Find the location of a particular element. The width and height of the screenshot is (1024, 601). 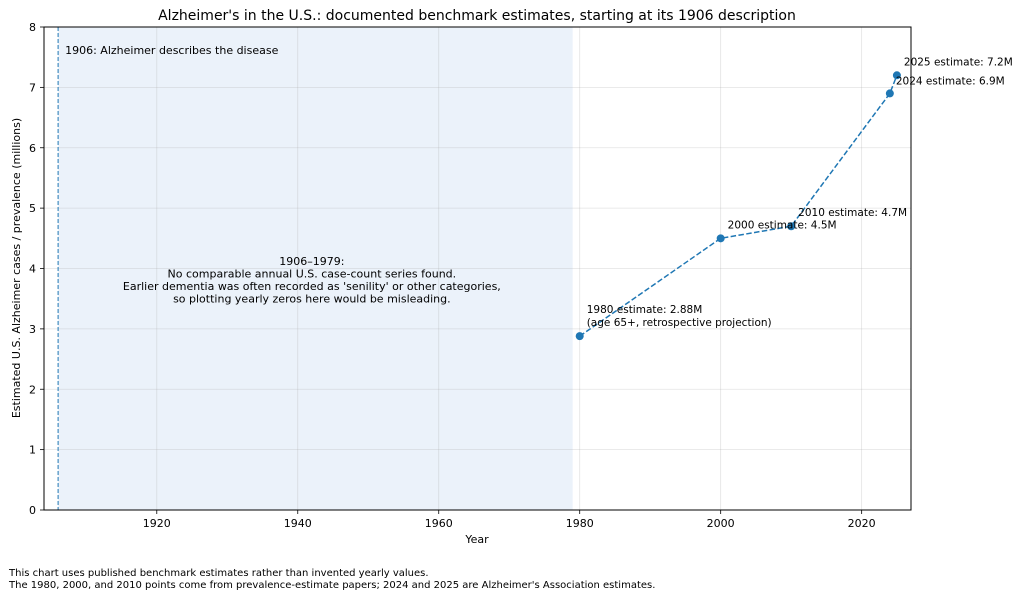

point-label: (age 65+, retrospective projection) is located at coordinates (679, 323).